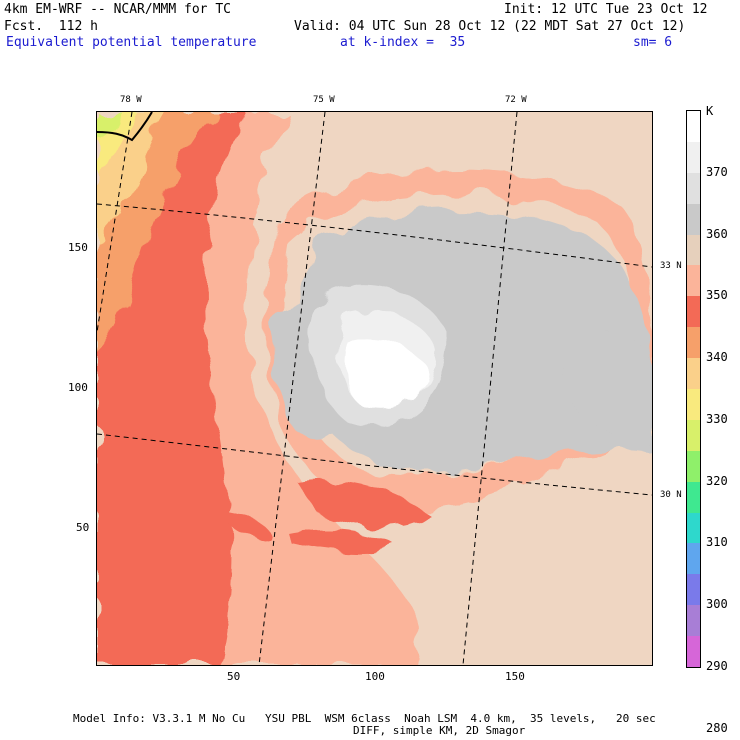  Describe the element at coordinates (234, 676) in the screenshot. I see `x-tick-50: 50` at that location.